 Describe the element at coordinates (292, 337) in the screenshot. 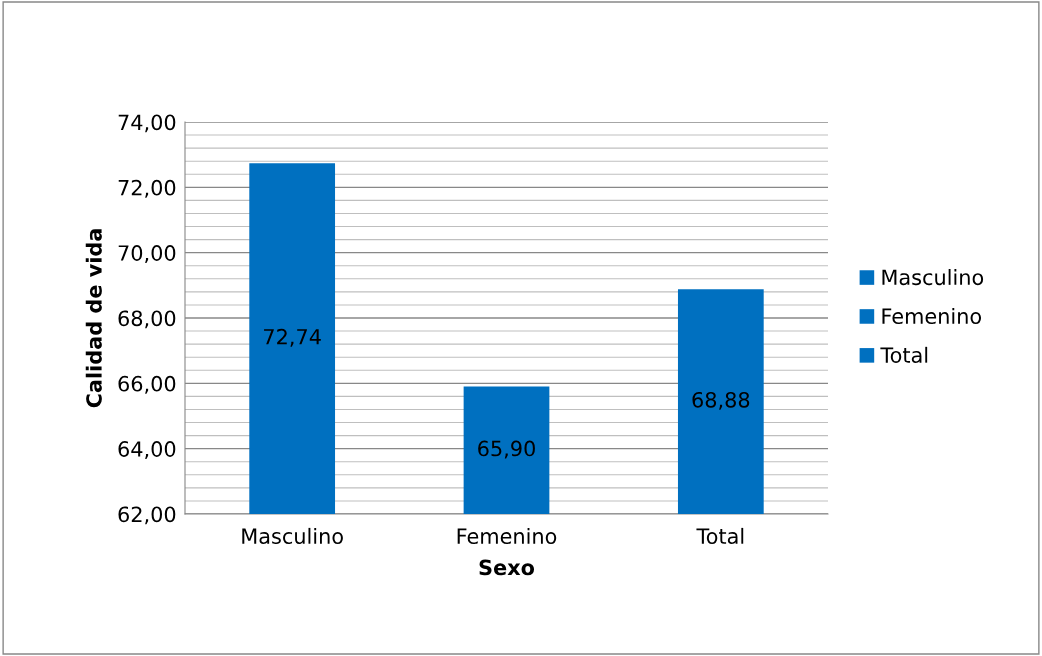

I see `data-label: 72,74` at that location.